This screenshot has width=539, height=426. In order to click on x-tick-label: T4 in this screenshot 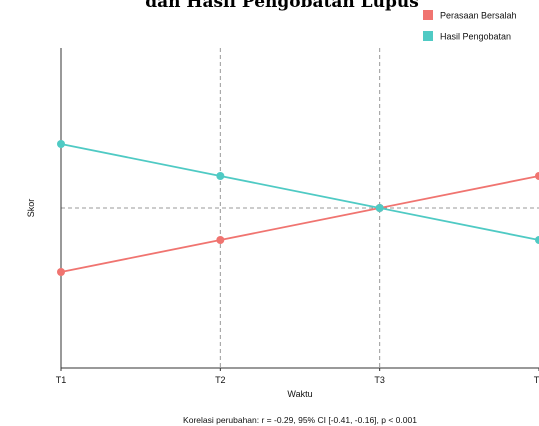, I will do `click(536, 380)`.